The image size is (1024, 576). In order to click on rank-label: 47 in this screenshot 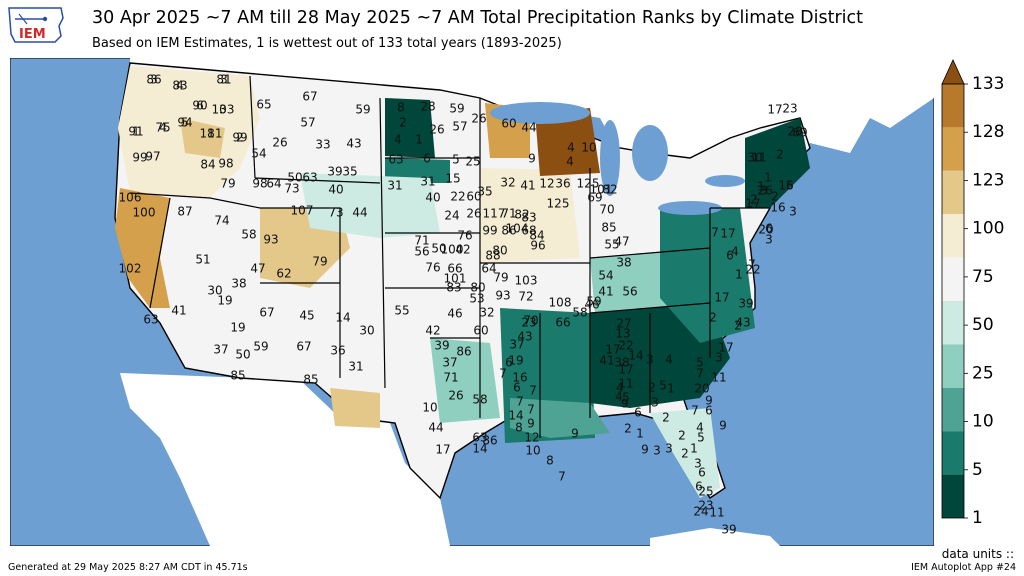, I will do `click(257, 269)`.